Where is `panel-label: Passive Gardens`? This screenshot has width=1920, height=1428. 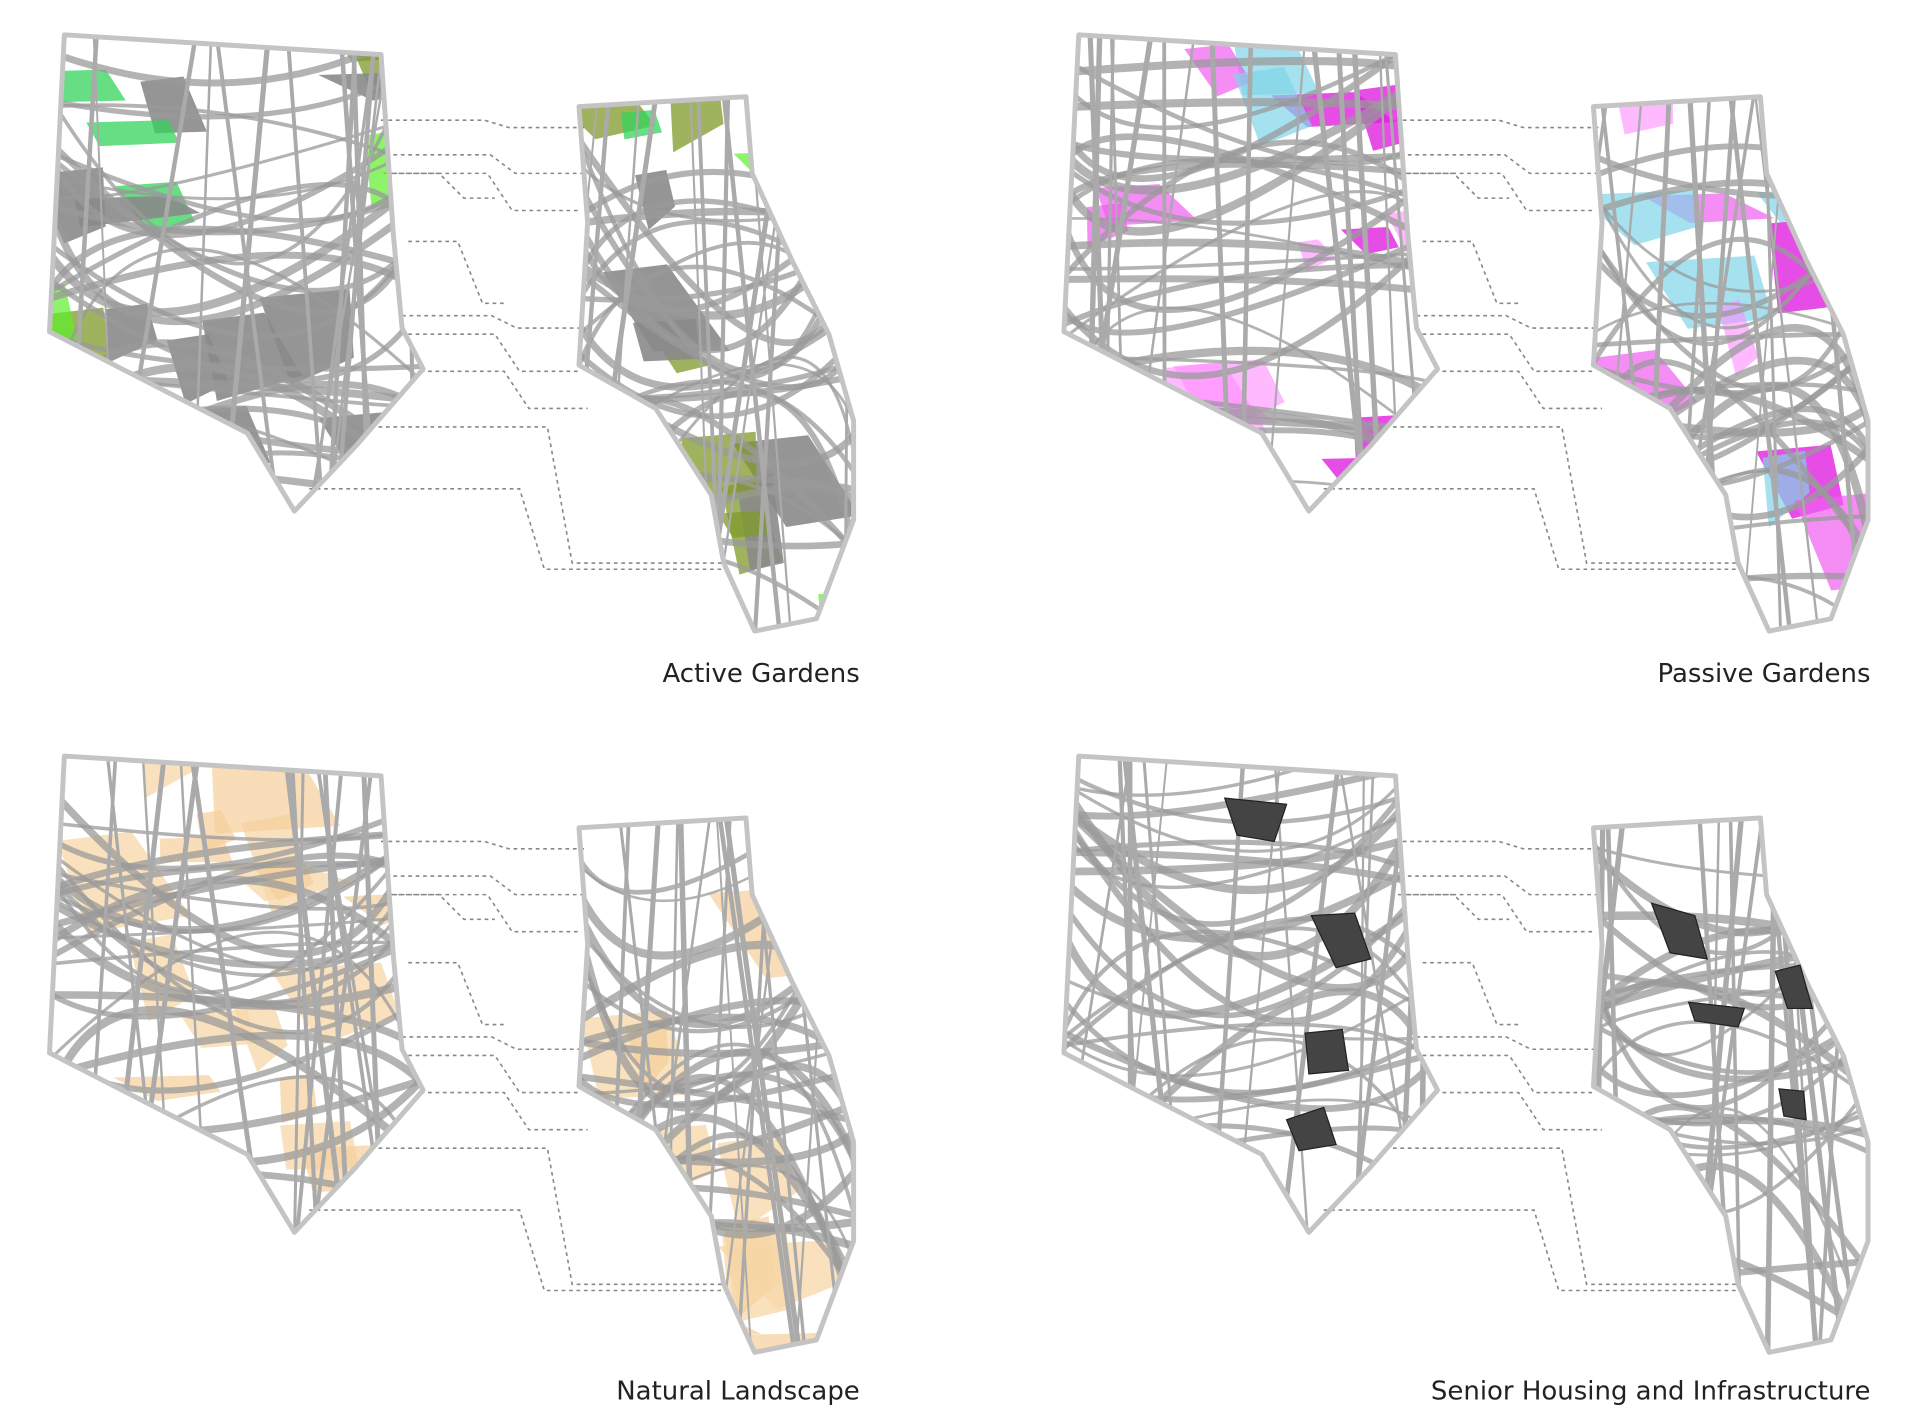 panel-label: Passive Gardens is located at coordinates (1764, 674).